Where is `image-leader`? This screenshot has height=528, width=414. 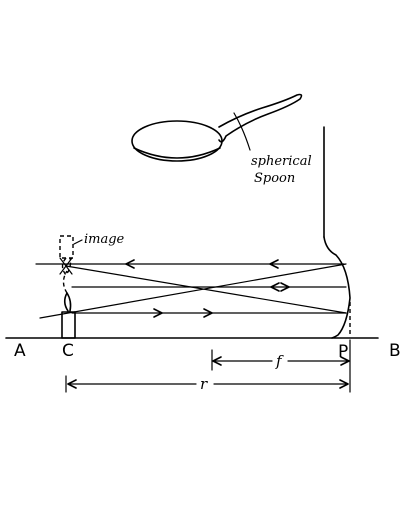 image-leader is located at coordinates (78, 242).